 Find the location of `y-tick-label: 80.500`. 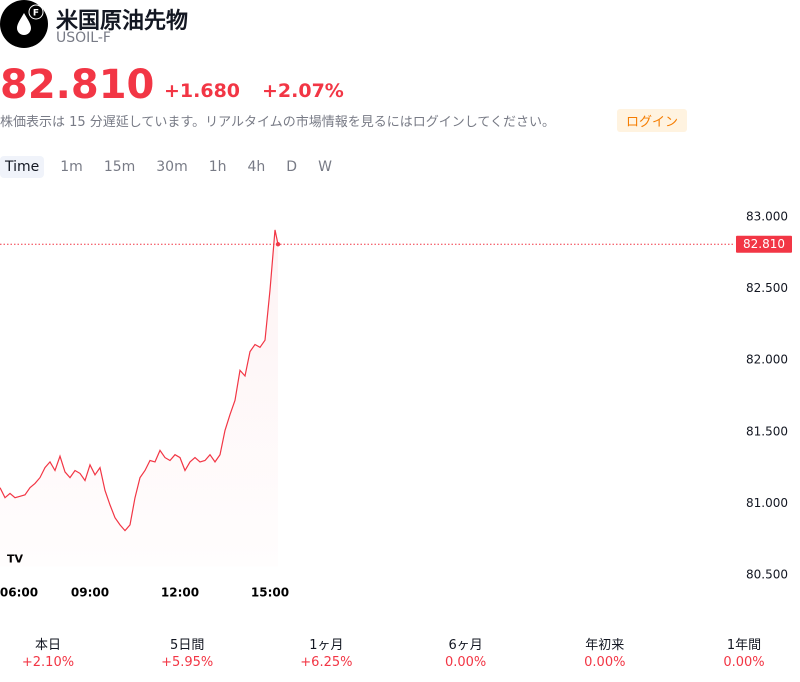

y-tick-label: 80.500 is located at coordinates (767, 575).